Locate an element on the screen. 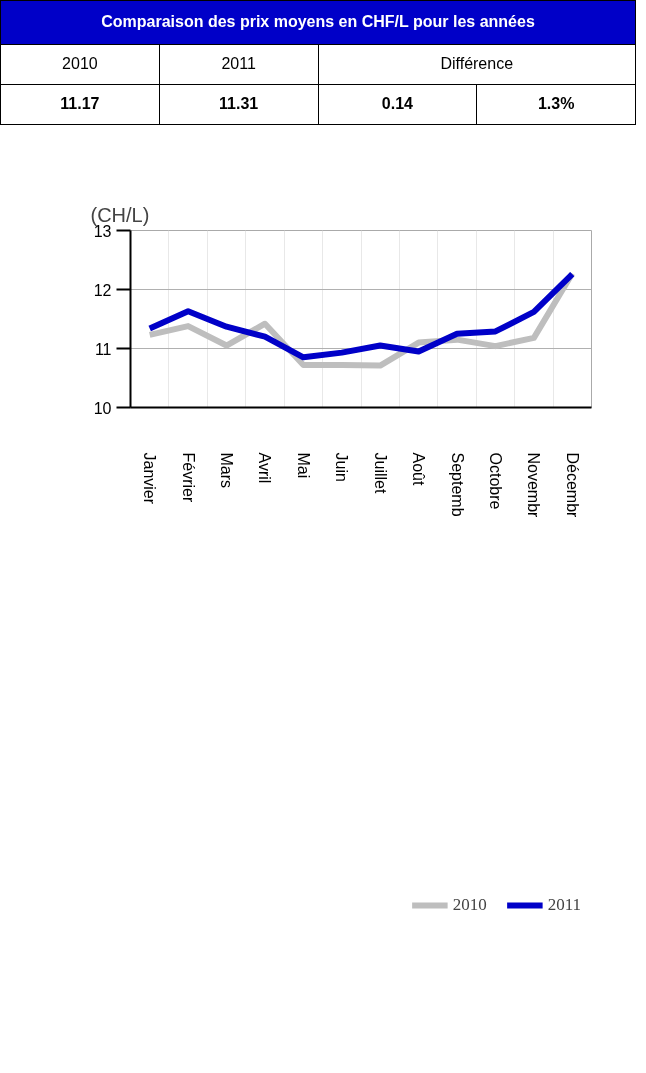  x-tick-label: Mars is located at coordinates (227, 470).